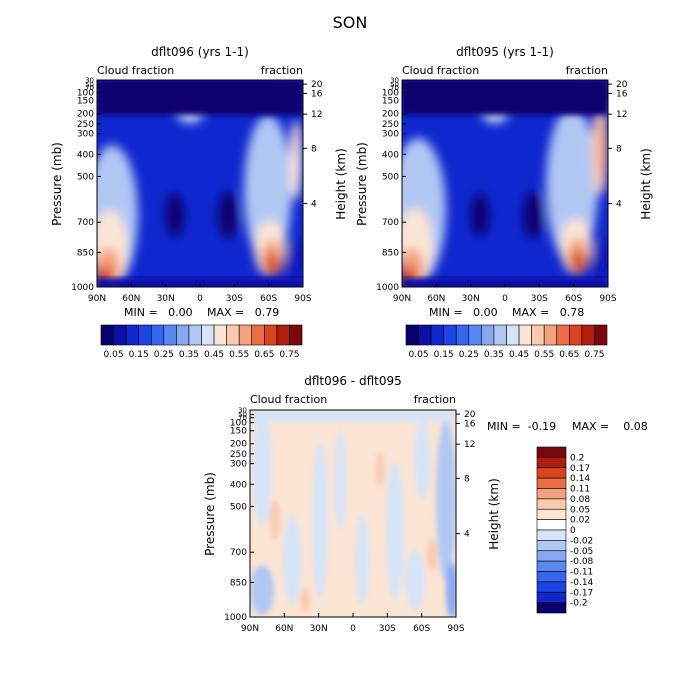  Describe the element at coordinates (619, 149) in the screenshot. I see `right-tick-label: 8` at that location.